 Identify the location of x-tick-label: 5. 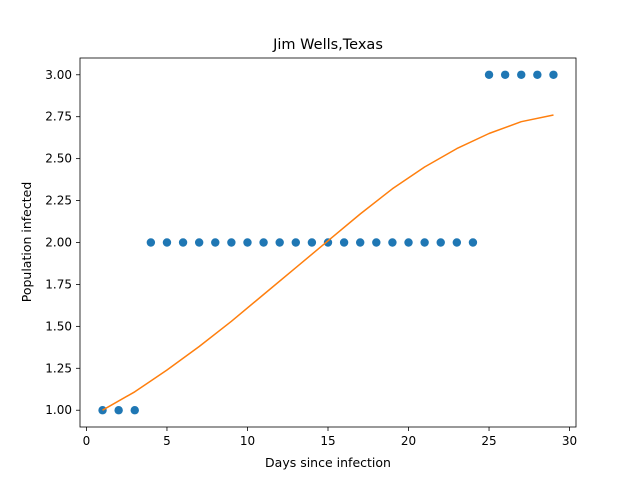
(167, 441).